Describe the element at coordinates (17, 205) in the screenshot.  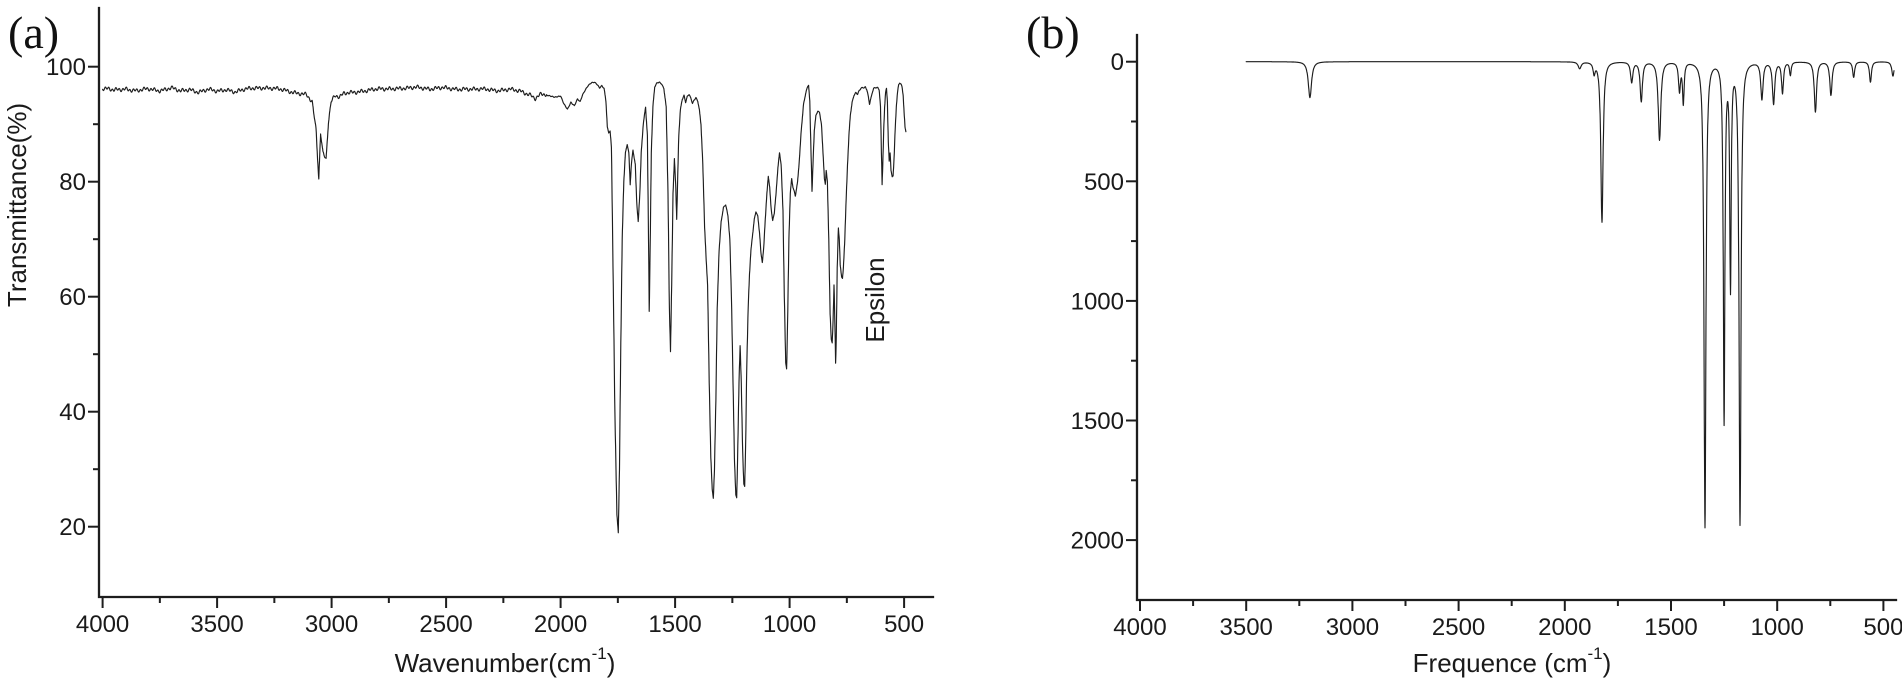
I see `panel-a-y-axis-title: Transmittance(%)` at that location.